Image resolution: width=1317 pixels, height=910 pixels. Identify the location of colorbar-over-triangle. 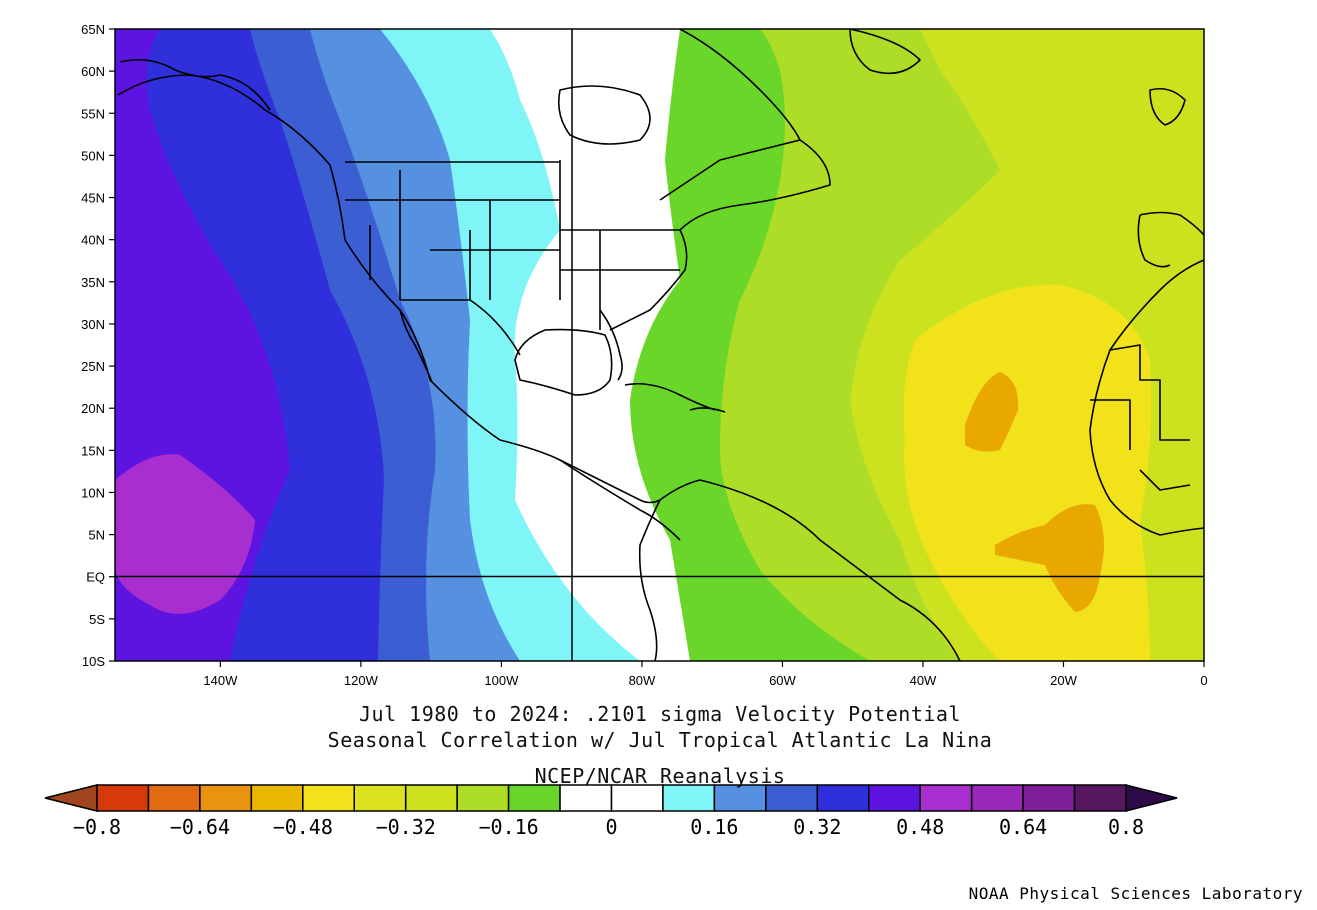
(1151, 798).